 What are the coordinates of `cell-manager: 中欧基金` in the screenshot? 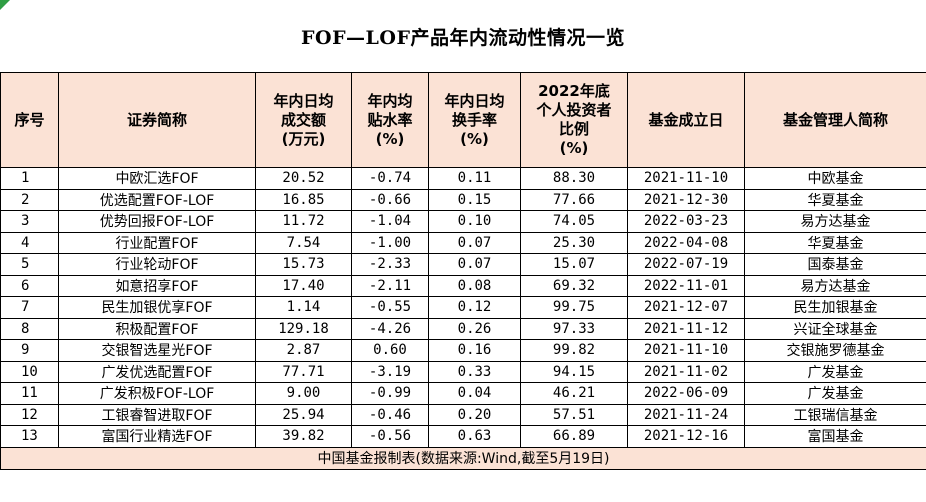 It's located at (835, 178).